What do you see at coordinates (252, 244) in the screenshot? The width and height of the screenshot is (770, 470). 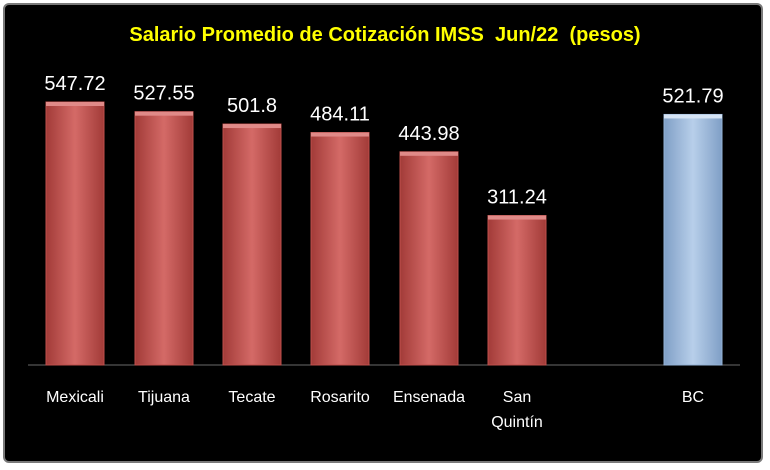 I see `bar-tecate` at bounding box center [252, 244].